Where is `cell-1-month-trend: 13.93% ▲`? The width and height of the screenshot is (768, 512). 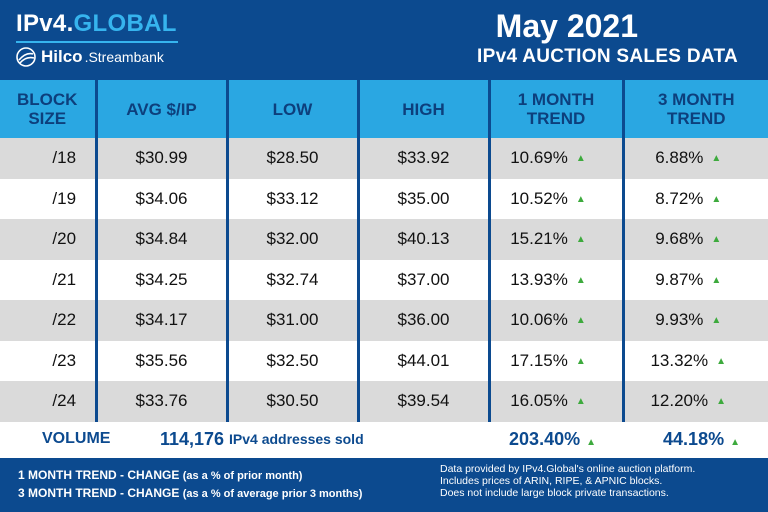 cell-1-month-trend: 13.93% ▲ is located at coordinates (557, 279).